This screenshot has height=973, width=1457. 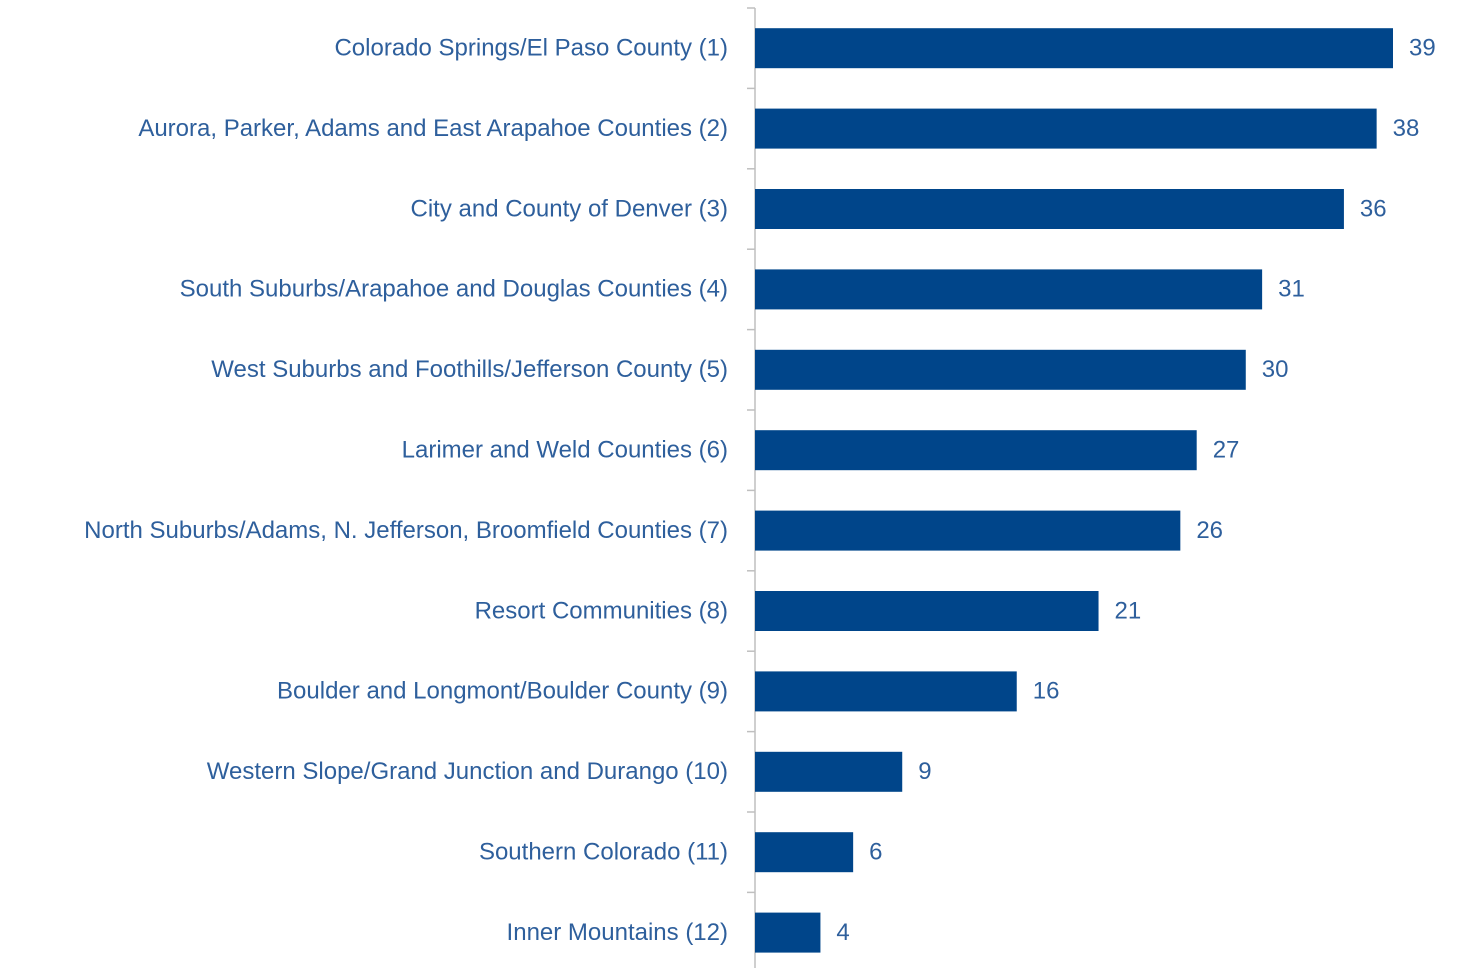 I want to click on category-label: Southern Colorado (11), so click(x=603, y=852).